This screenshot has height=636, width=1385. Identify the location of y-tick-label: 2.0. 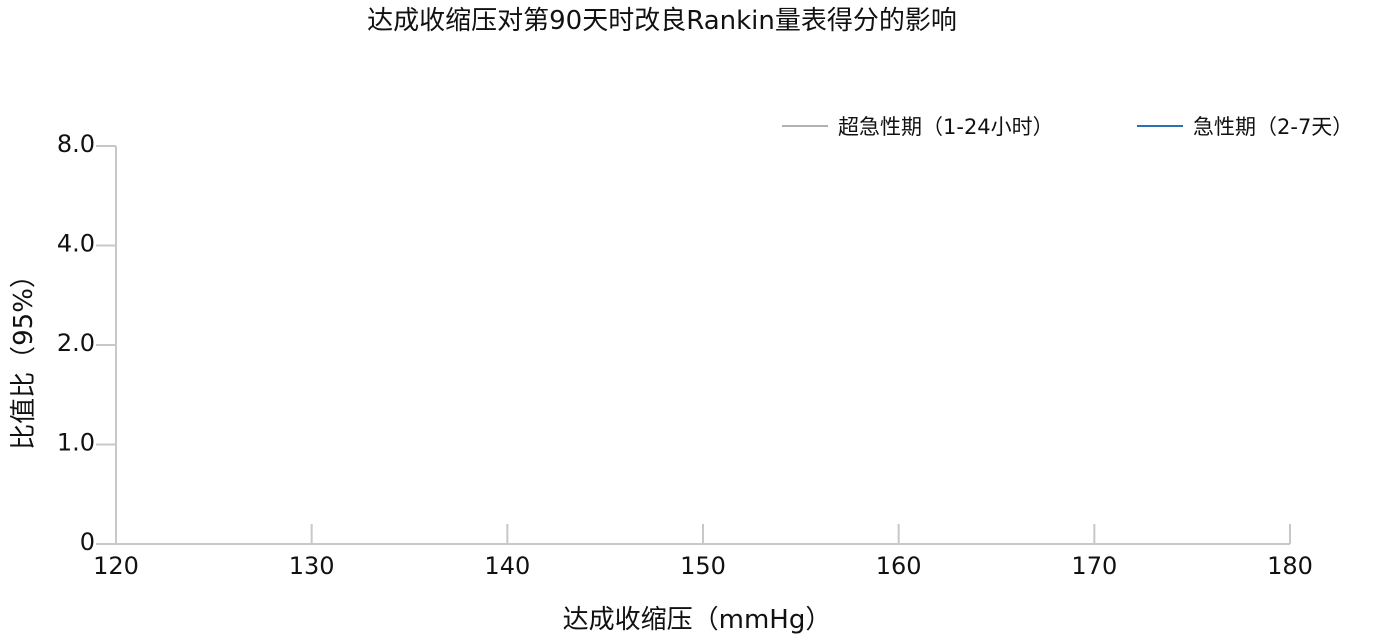
(76, 343).